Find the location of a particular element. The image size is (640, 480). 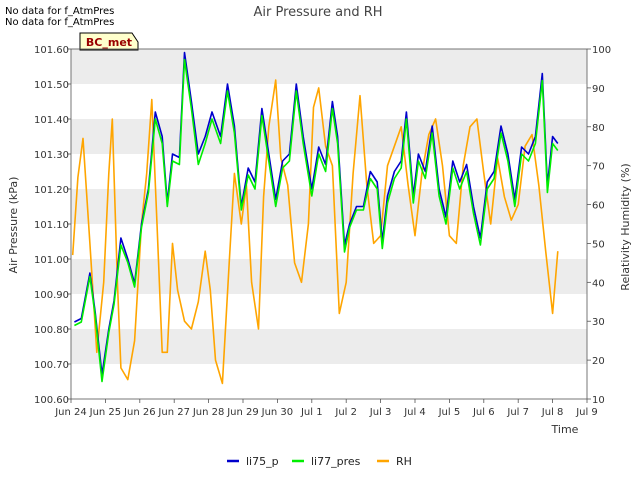

y-tick-label: 100.80 is located at coordinates (51, 330).